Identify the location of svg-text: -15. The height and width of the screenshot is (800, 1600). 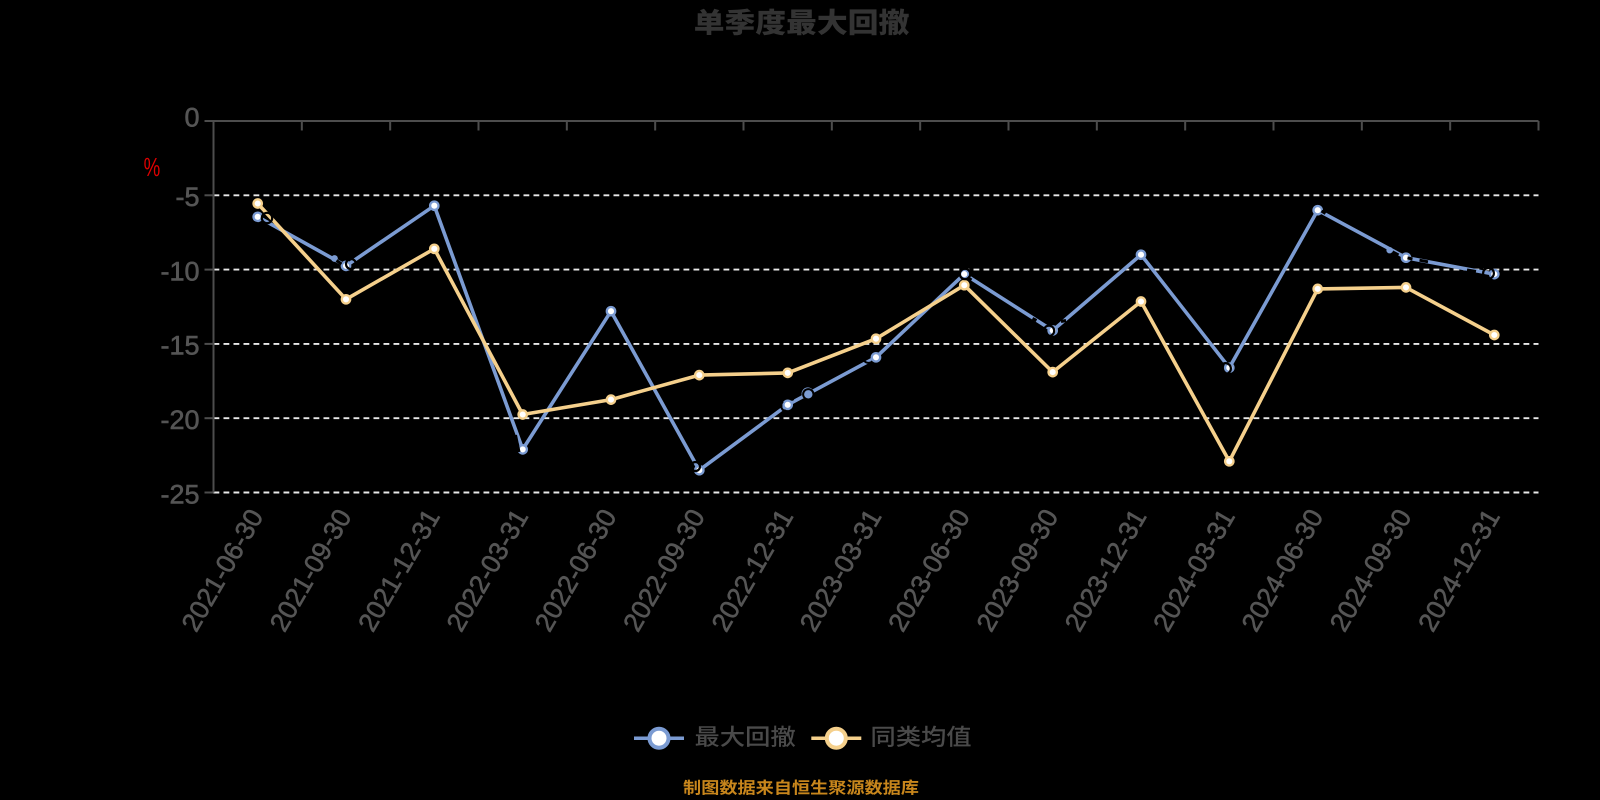
(179, 346).